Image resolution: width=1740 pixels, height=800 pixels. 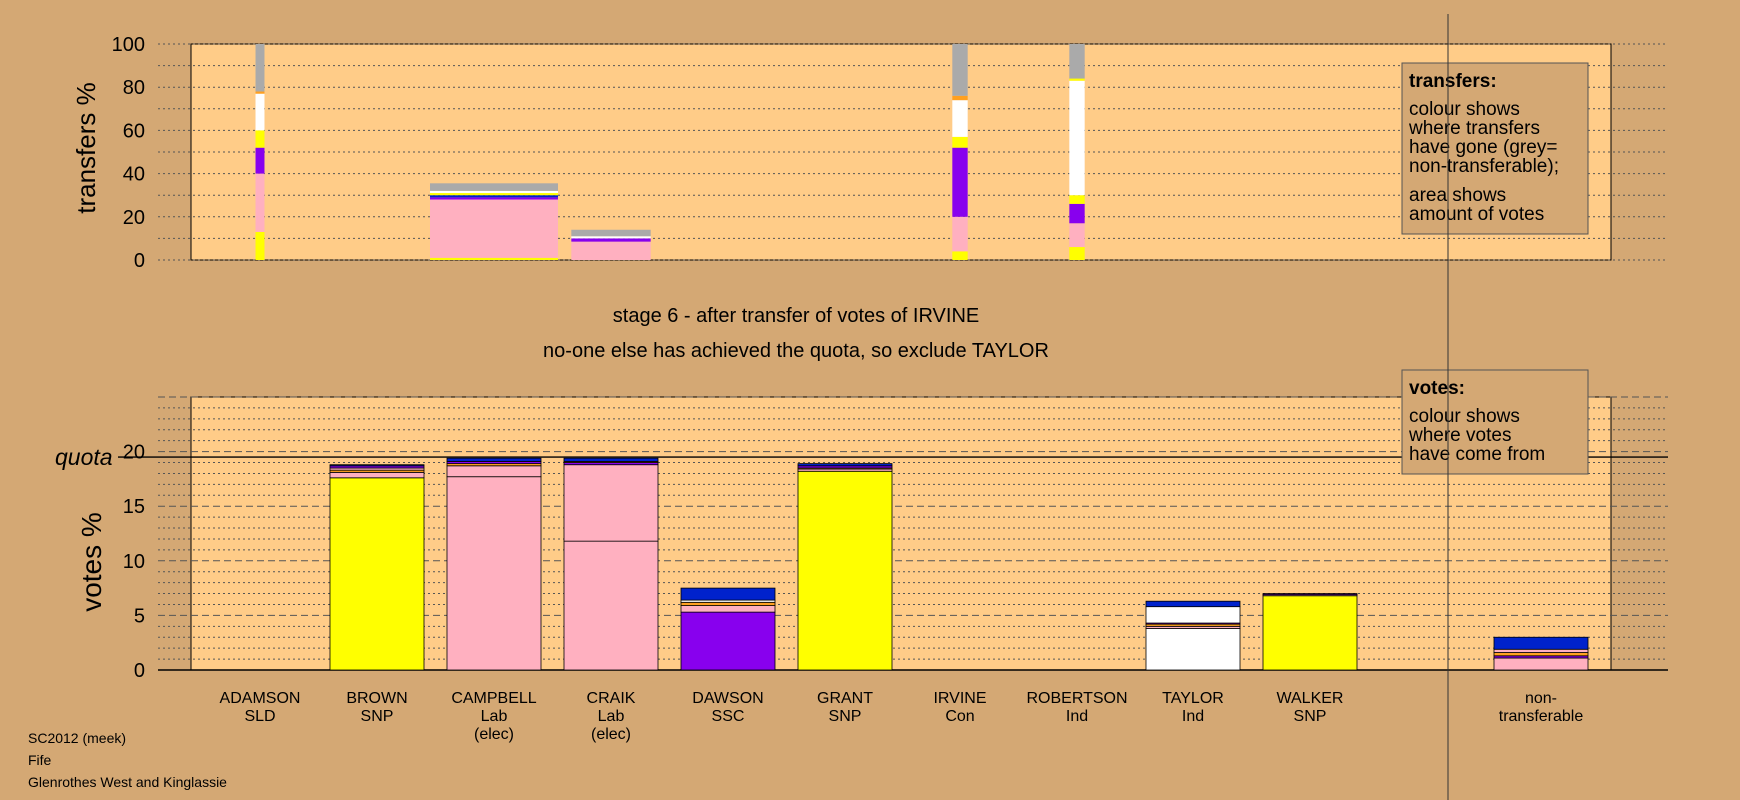 I want to click on footer-ward: Glenrothes West and Kinglassie, so click(x=127, y=782).